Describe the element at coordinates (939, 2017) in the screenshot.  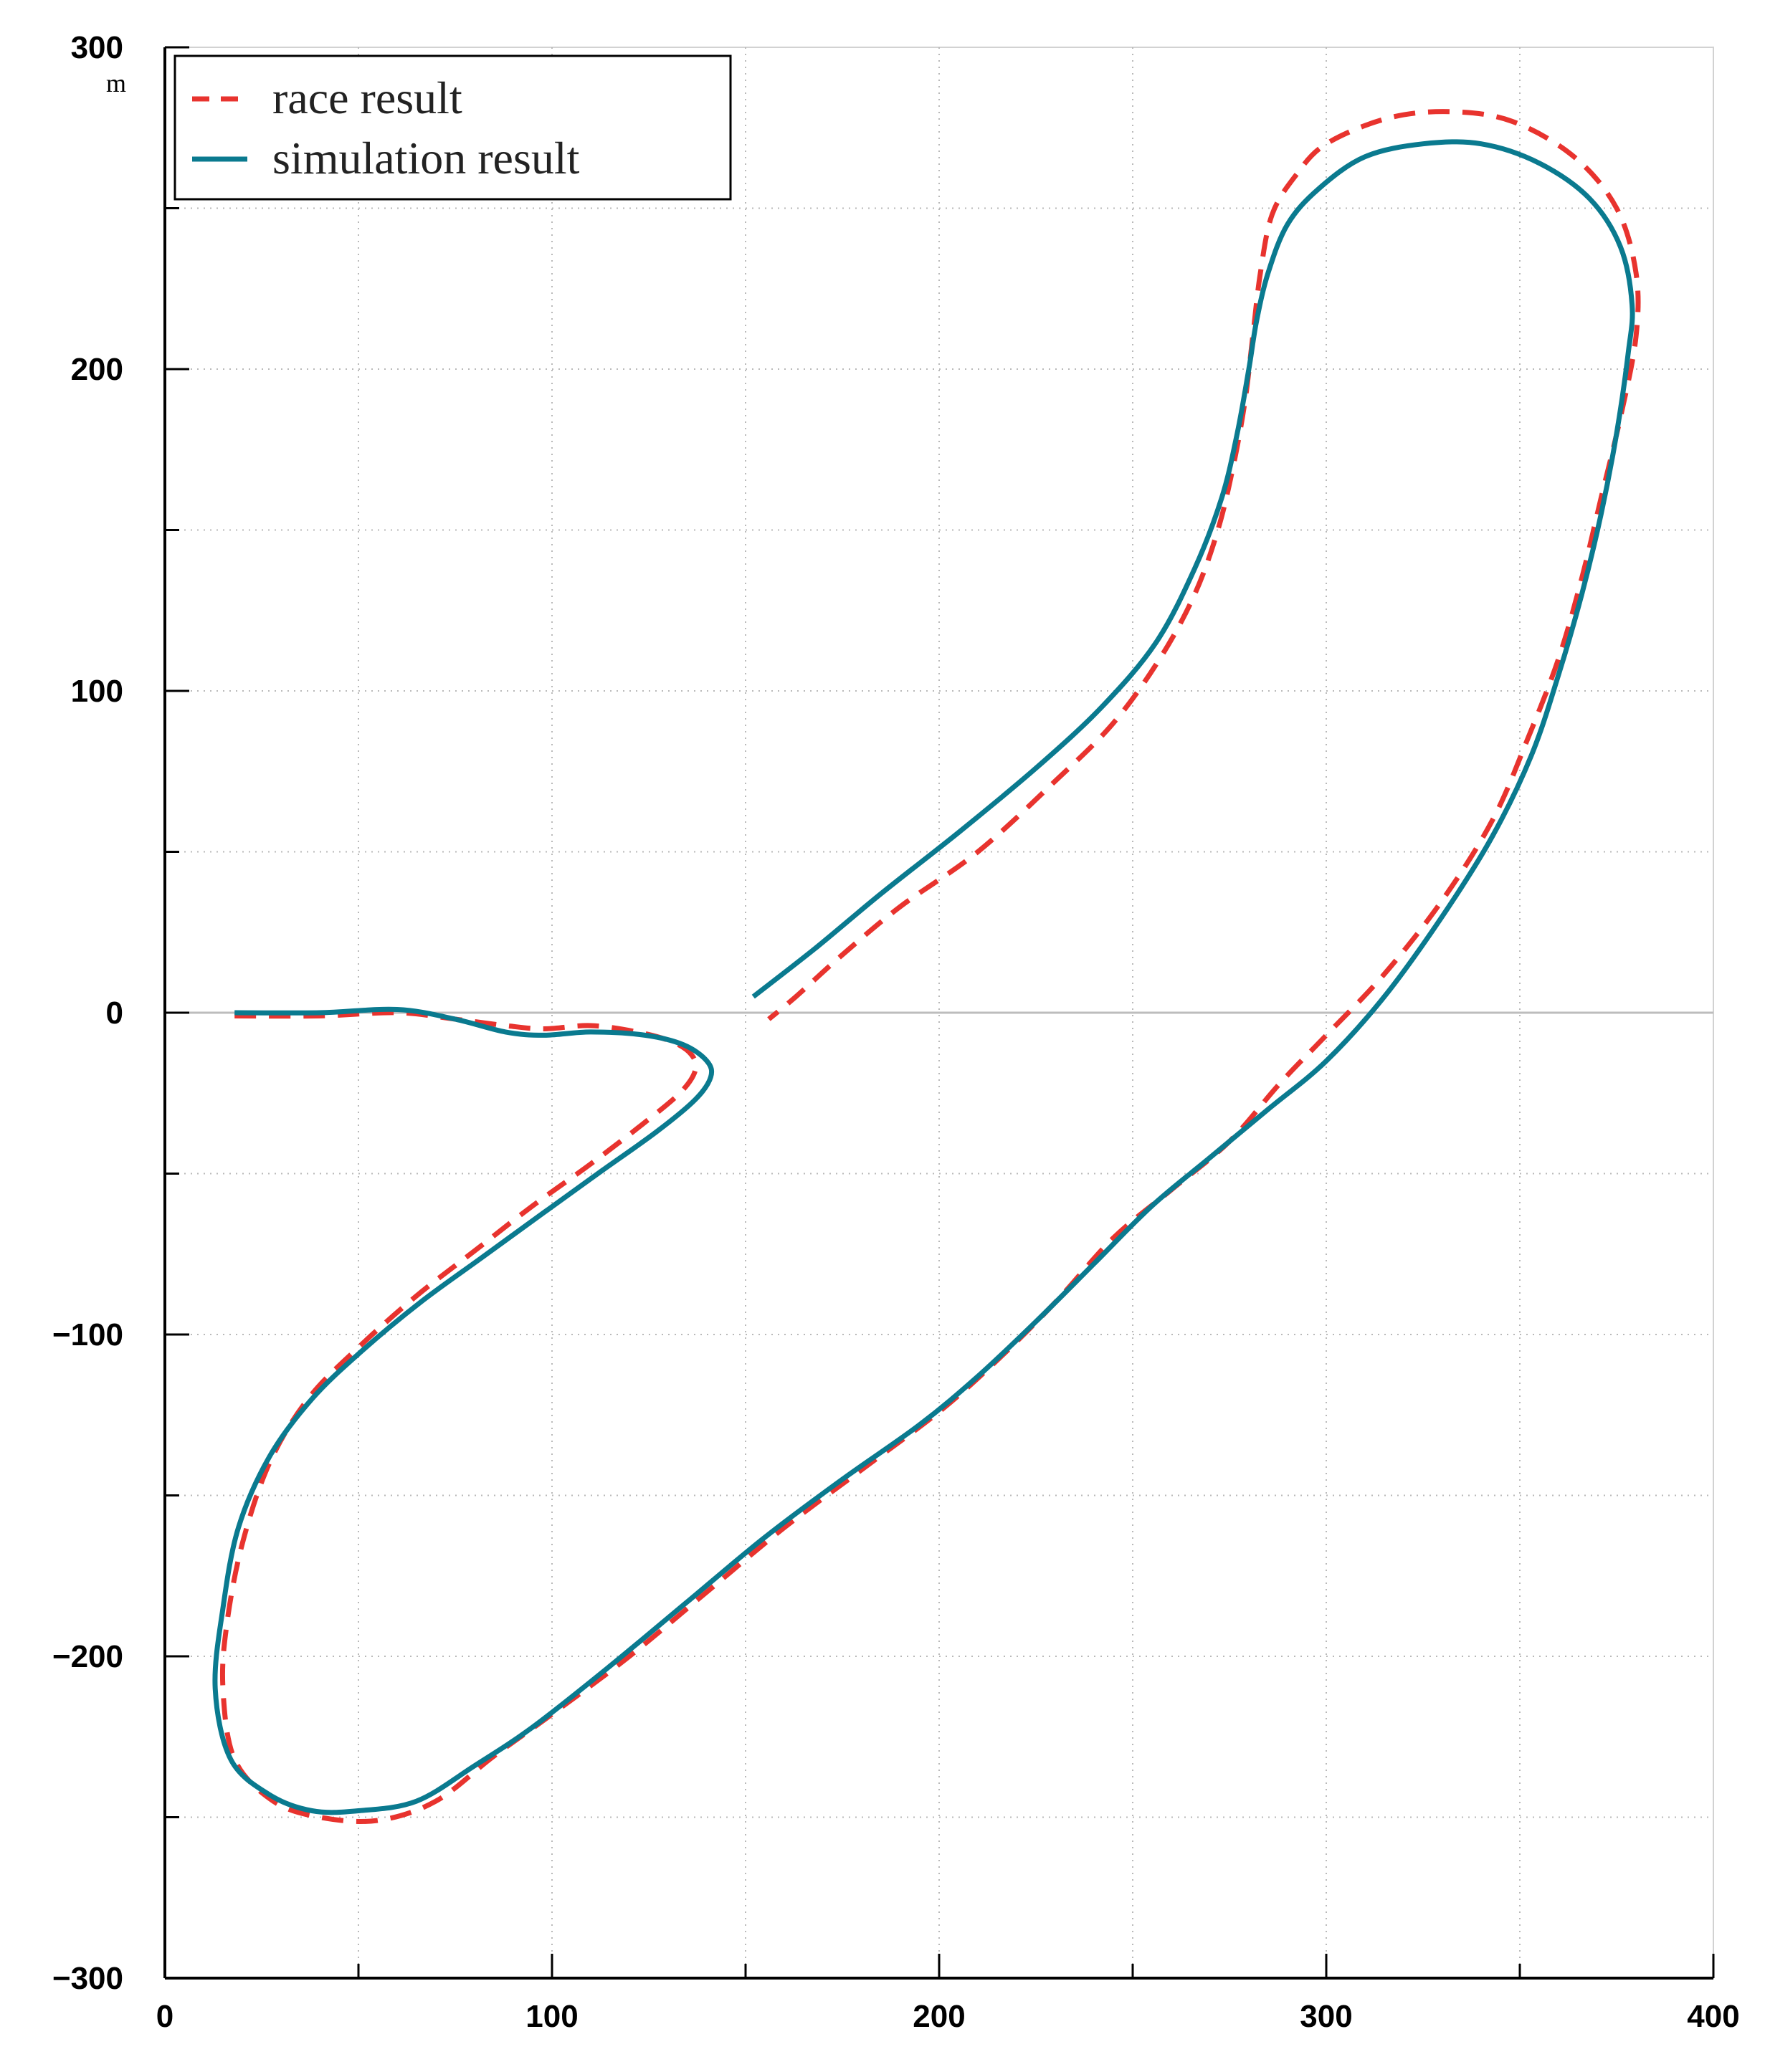
I see `x-tick-label: 200` at that location.